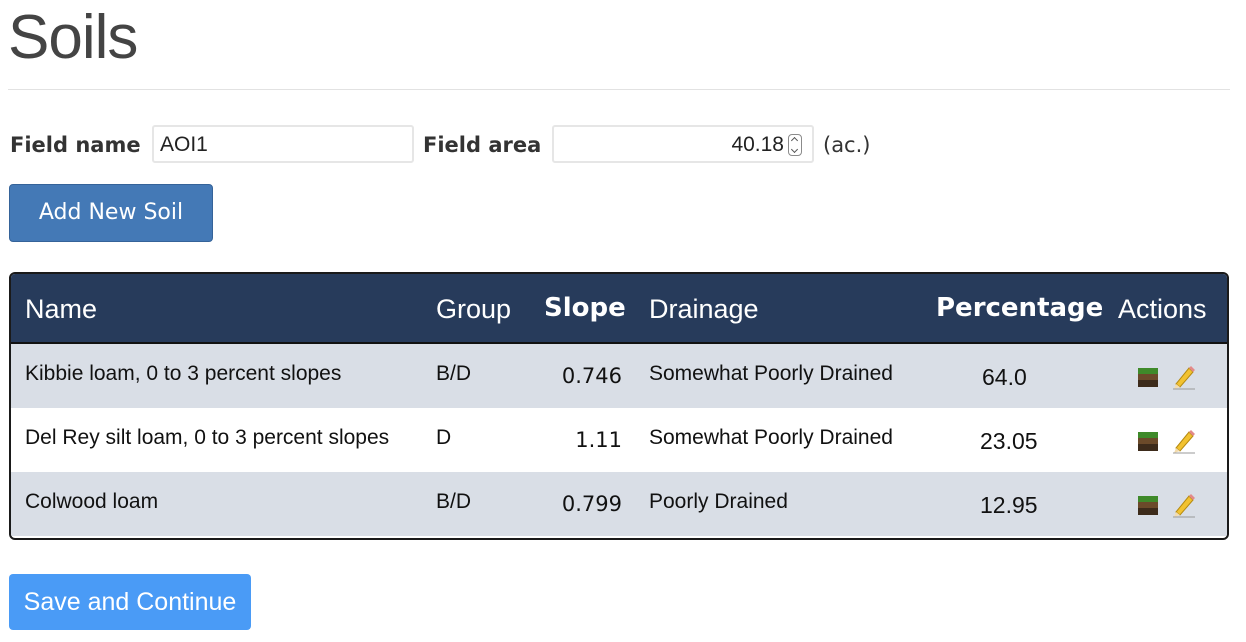 This screenshot has width=1246, height=642. I want to click on field-area-unit: (ac.), so click(847, 145).